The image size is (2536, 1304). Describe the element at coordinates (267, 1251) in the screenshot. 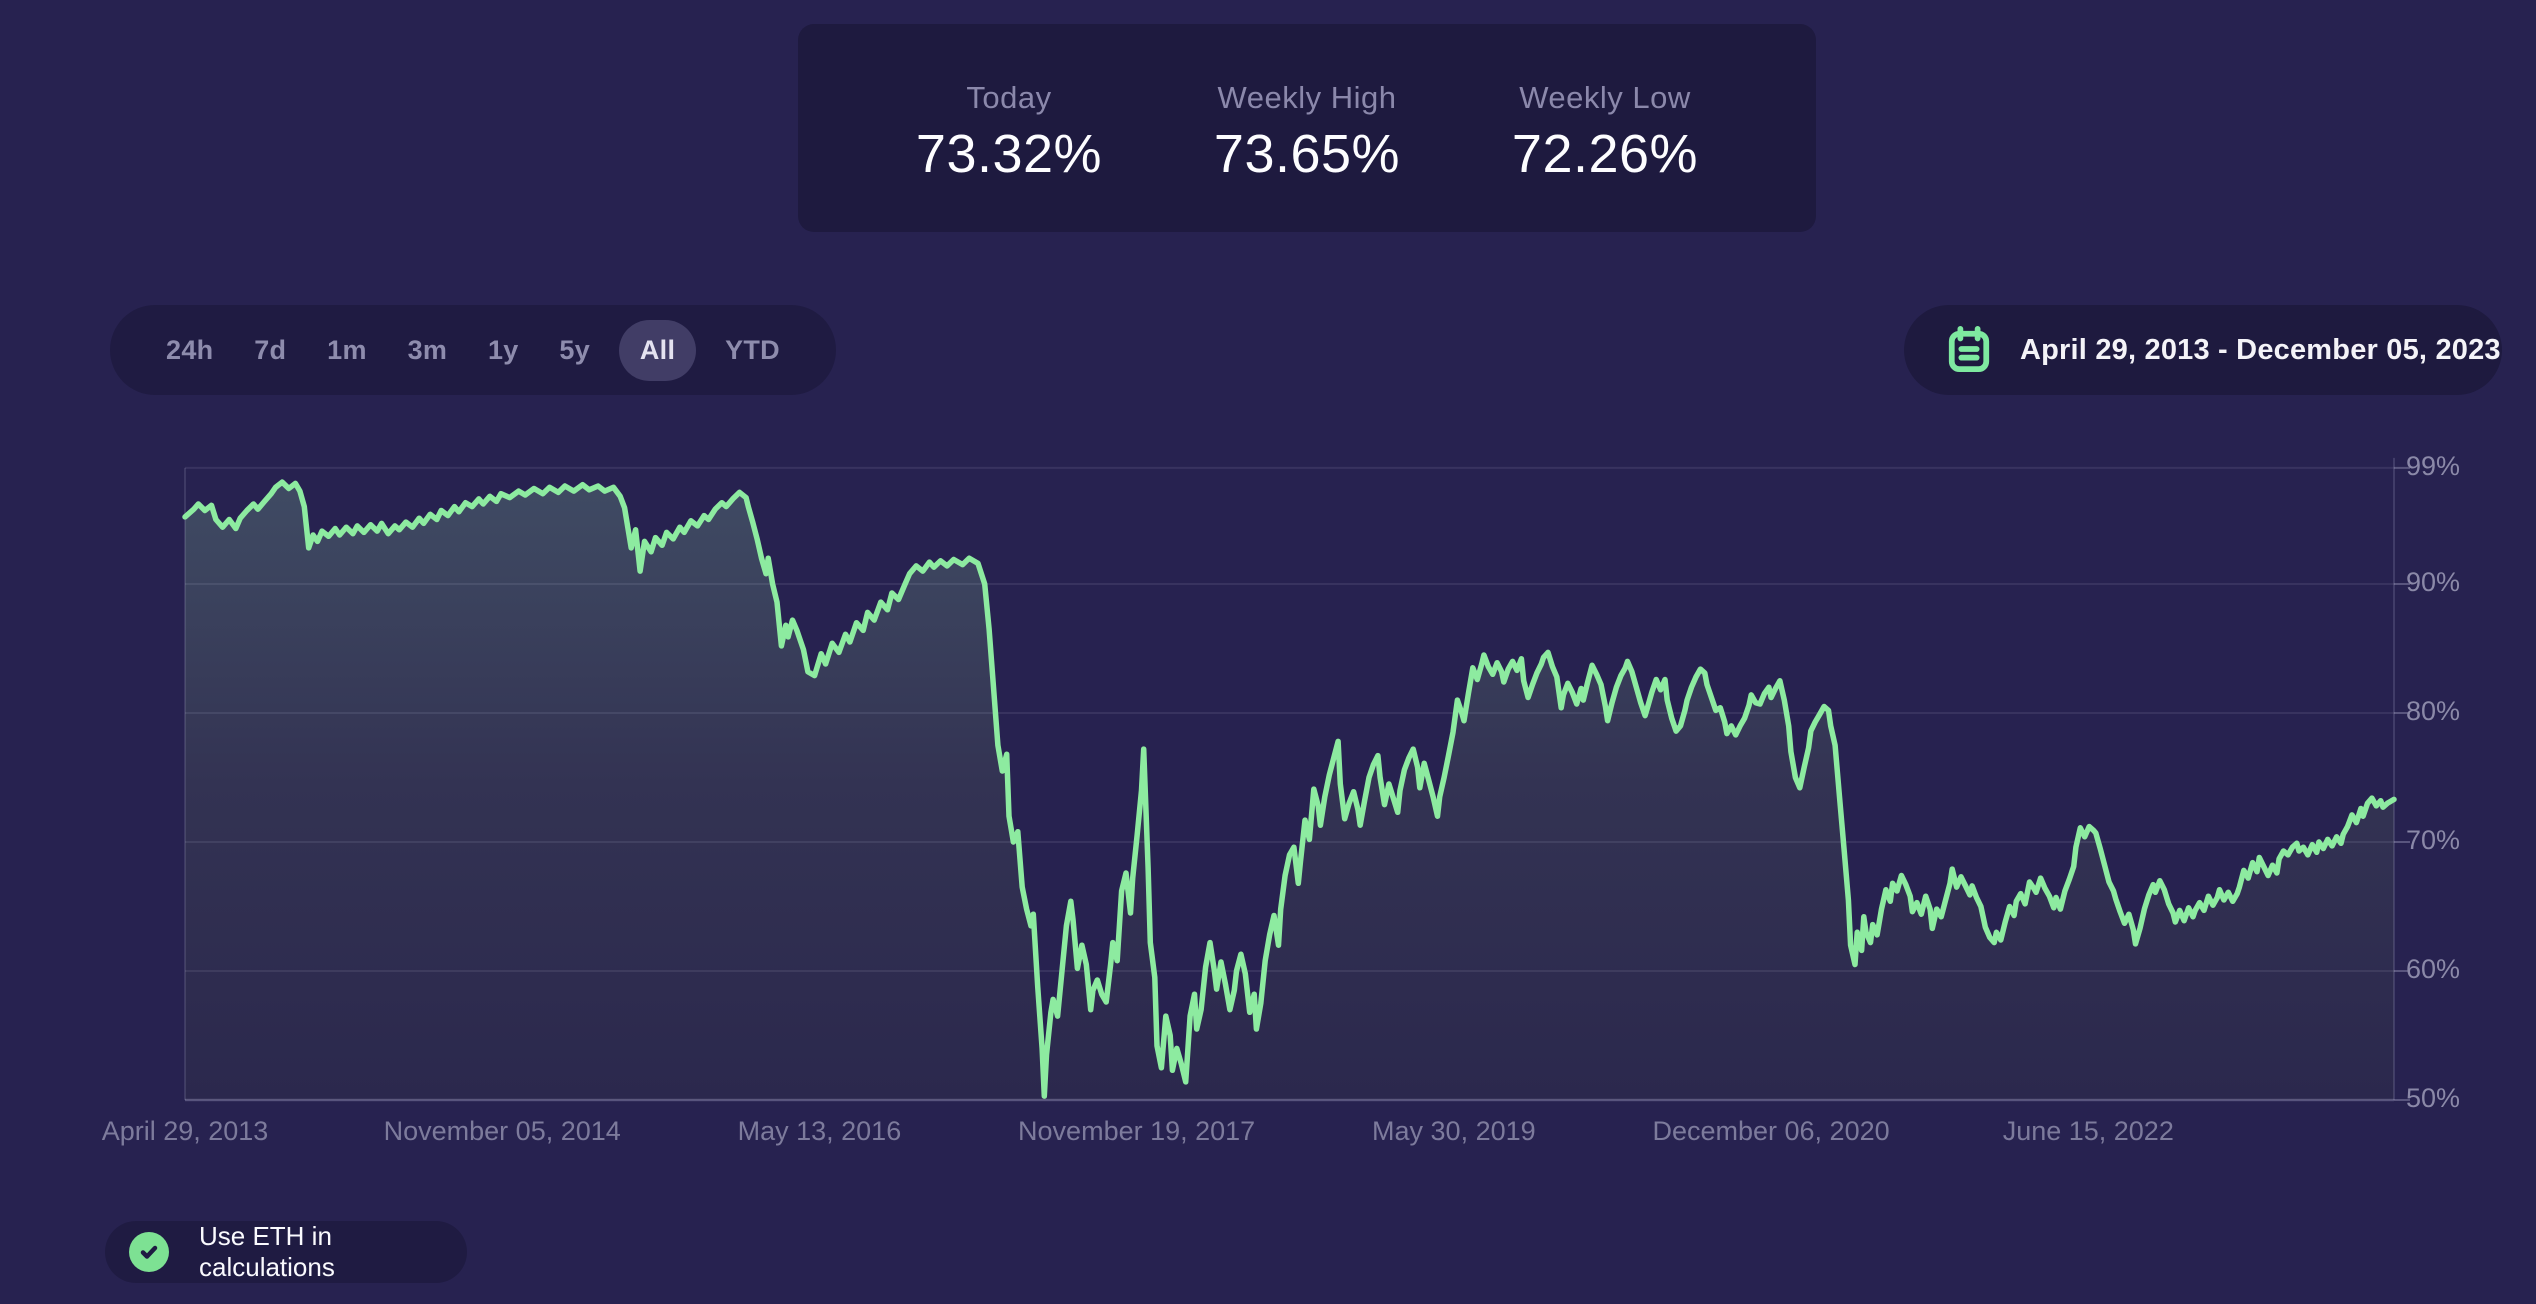

I see `eth-toggle-label: Use ETH in calculations` at that location.